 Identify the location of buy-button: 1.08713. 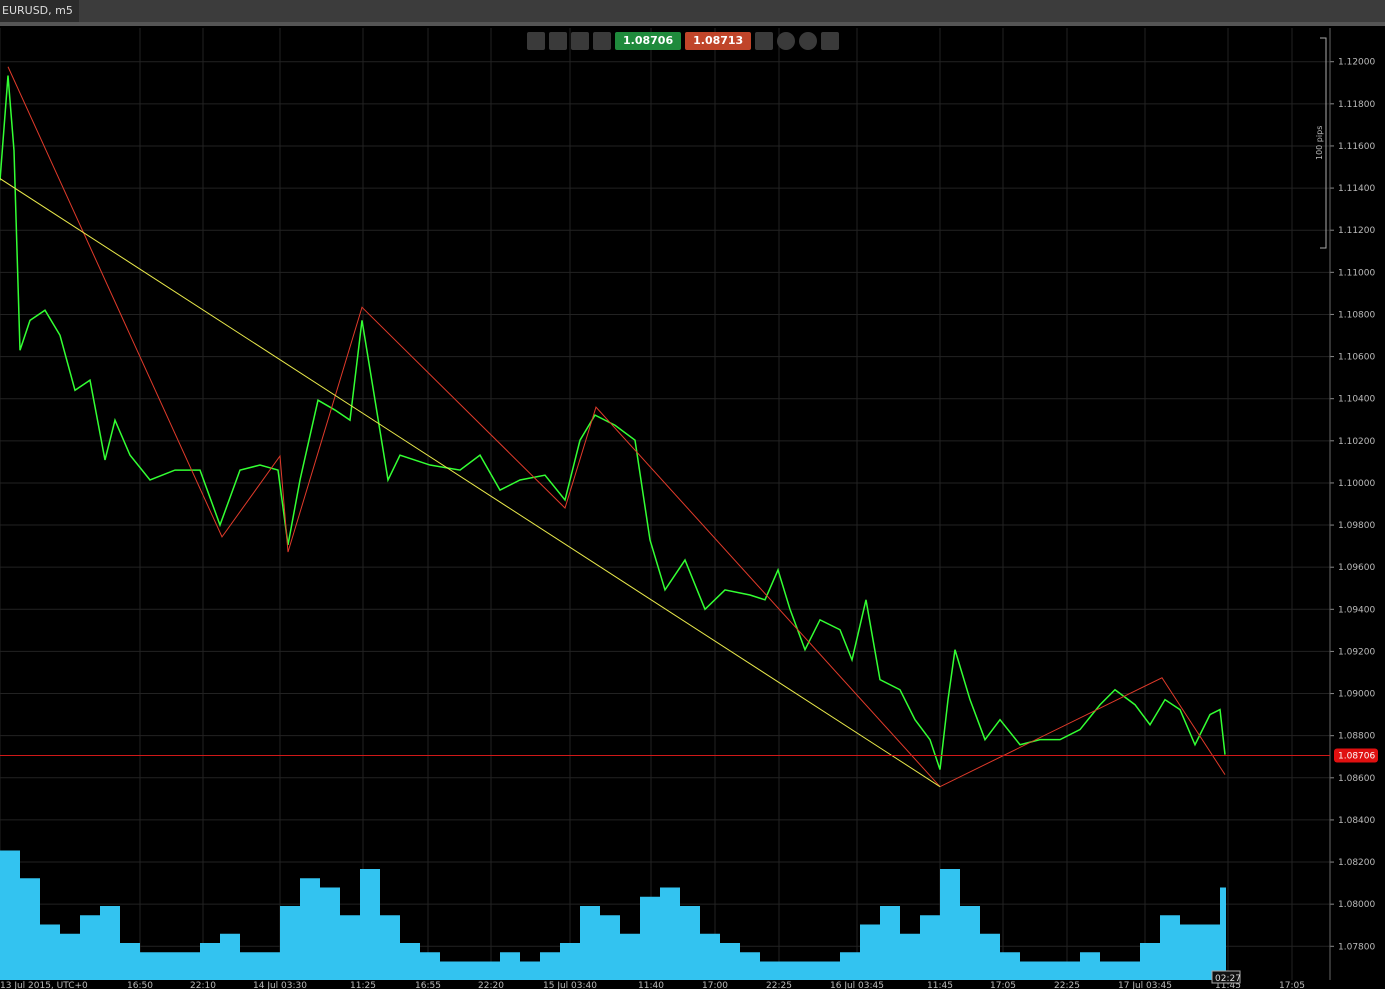
(718, 41).